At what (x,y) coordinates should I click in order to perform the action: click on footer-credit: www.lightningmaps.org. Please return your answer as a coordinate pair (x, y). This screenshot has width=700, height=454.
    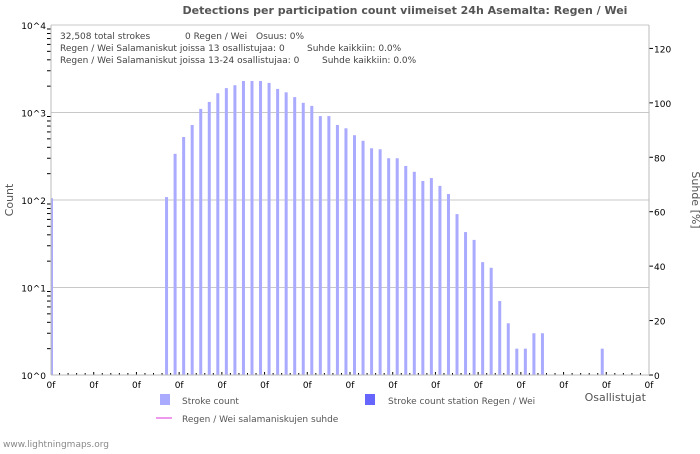
    Looking at the image, I should click on (56, 445).